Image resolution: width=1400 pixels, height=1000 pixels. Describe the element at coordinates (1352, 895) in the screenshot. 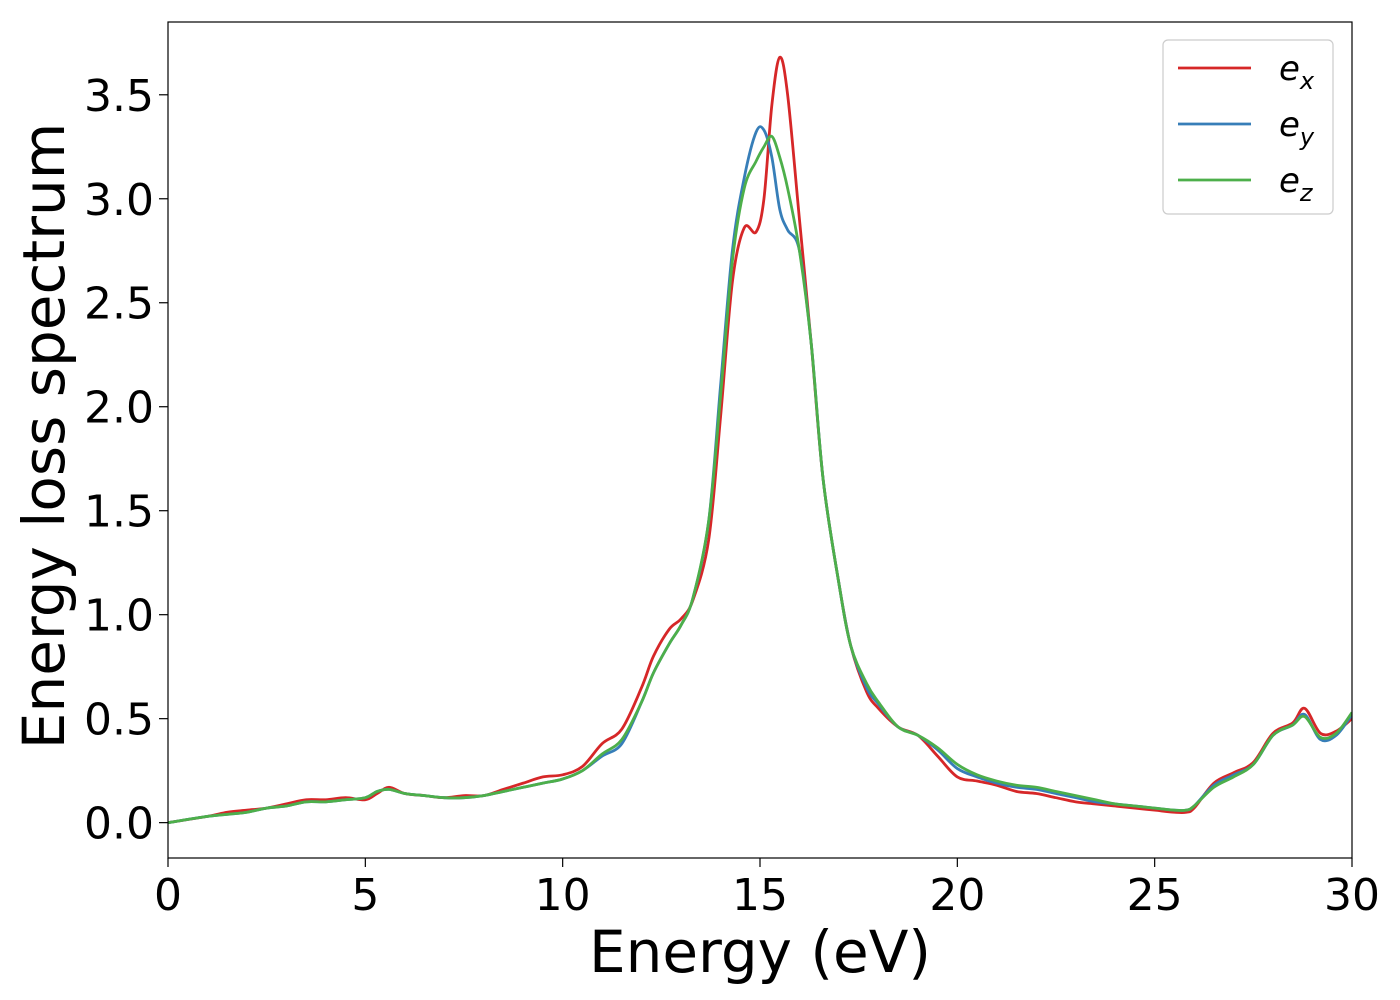

I see `x-tick-label: 30` at that location.